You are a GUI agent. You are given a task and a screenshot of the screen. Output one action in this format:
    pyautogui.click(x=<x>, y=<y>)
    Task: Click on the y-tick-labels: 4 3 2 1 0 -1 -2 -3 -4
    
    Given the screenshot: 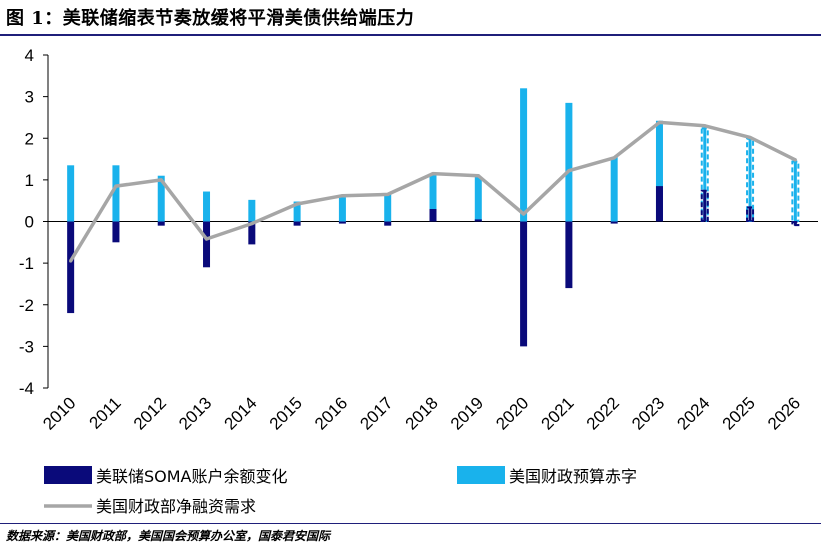 What is the action you would take?
    pyautogui.click(x=26, y=222)
    